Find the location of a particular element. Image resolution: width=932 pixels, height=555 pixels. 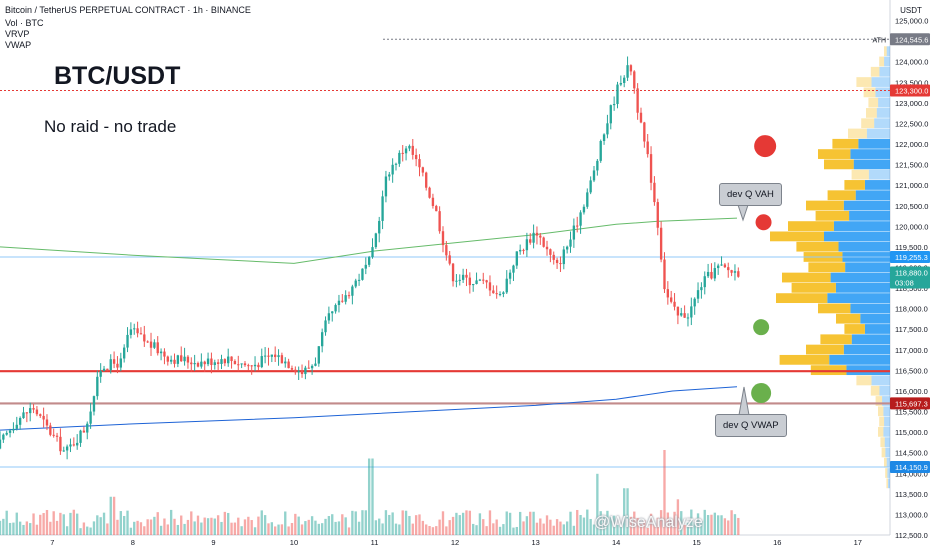

y-tick-label: 123,000.0 is located at coordinates (911, 103).